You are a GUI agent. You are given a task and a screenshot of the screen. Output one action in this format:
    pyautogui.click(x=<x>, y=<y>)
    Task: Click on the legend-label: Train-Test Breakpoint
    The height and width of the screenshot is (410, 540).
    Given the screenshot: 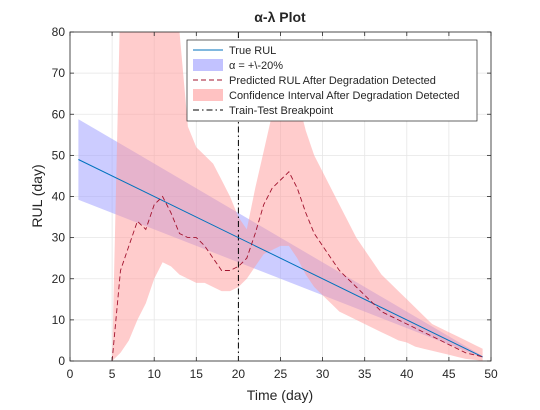 What is the action you would take?
    pyautogui.click(x=281, y=111)
    